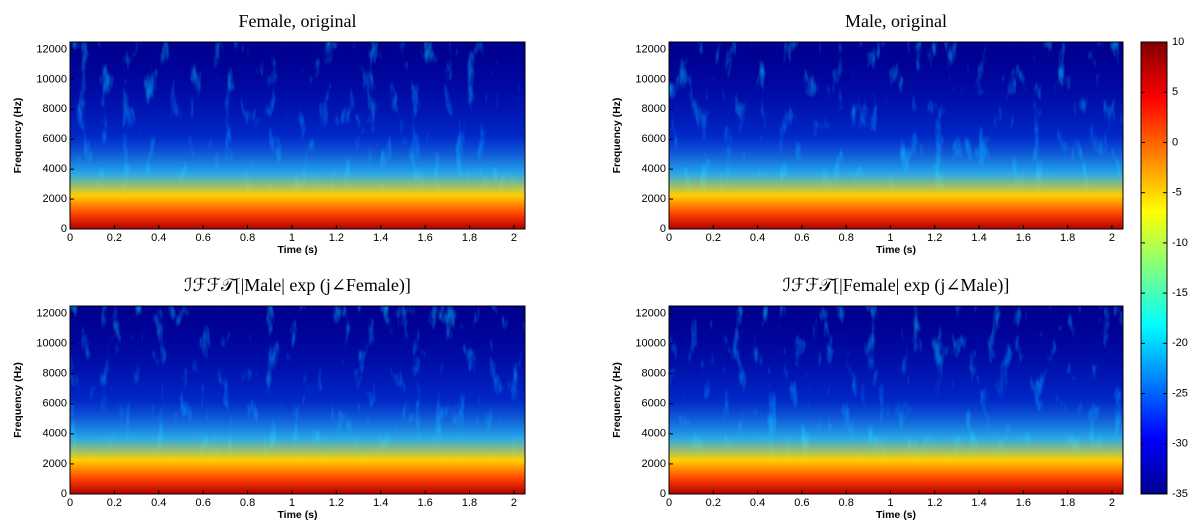 The width and height of the screenshot is (1193, 526). What do you see at coordinates (298, 21) in the screenshot?
I see `panel-title: Female, original` at bounding box center [298, 21].